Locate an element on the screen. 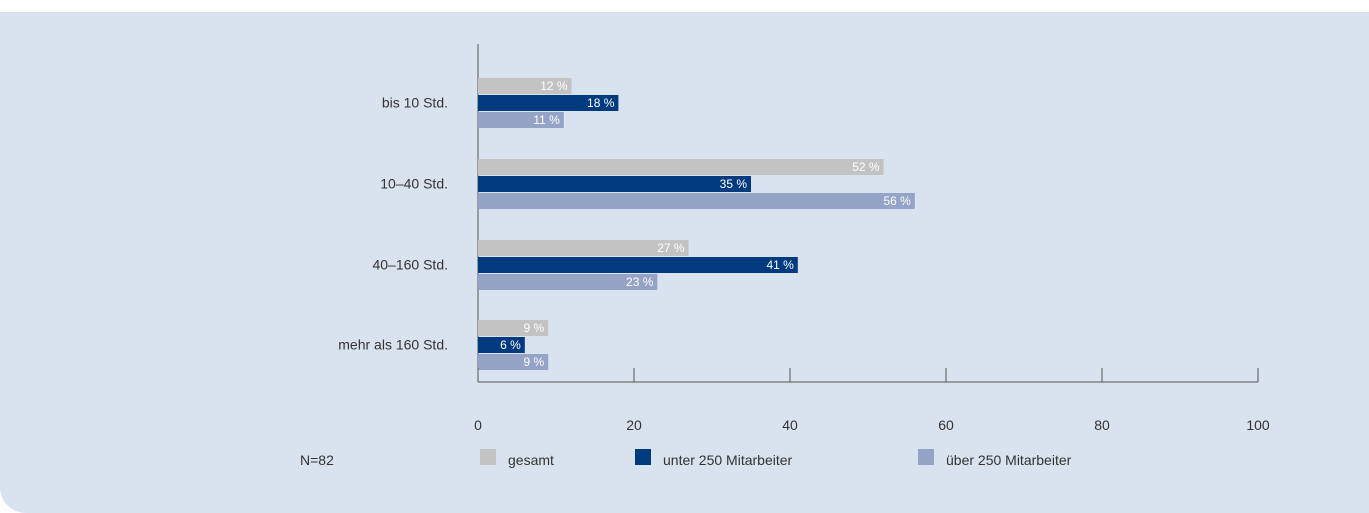 The image size is (1369, 513). legend-entry-label: unter 250 Mitarbeiter is located at coordinates (728, 460).